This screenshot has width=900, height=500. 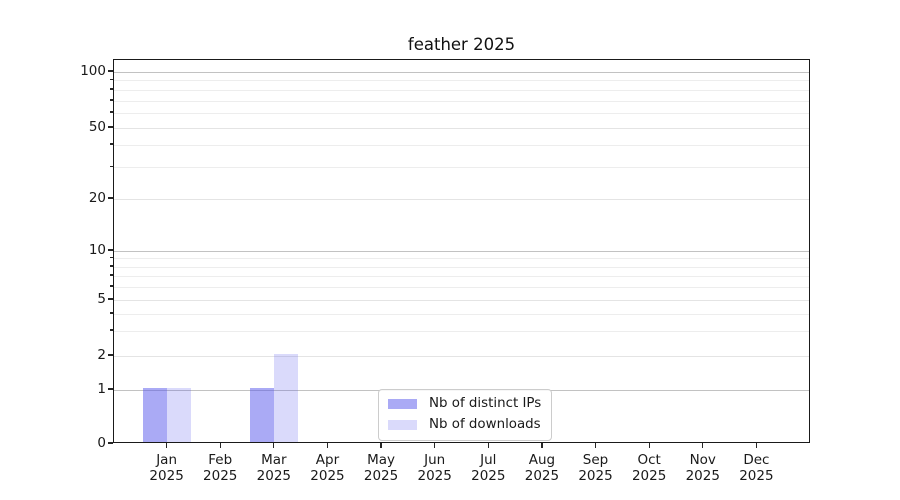 What do you see at coordinates (274, 445) in the screenshot?
I see `x-tick-mark-mar` at bounding box center [274, 445].